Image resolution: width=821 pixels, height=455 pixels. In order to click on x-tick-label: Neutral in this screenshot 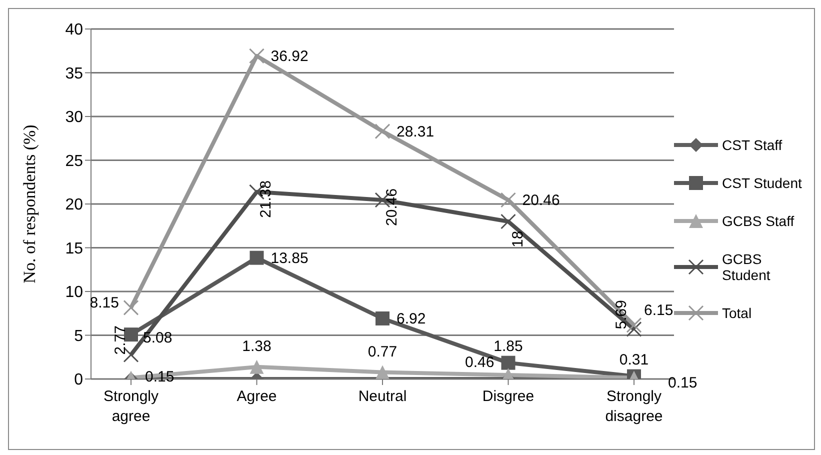, I will do `click(382, 396)`.